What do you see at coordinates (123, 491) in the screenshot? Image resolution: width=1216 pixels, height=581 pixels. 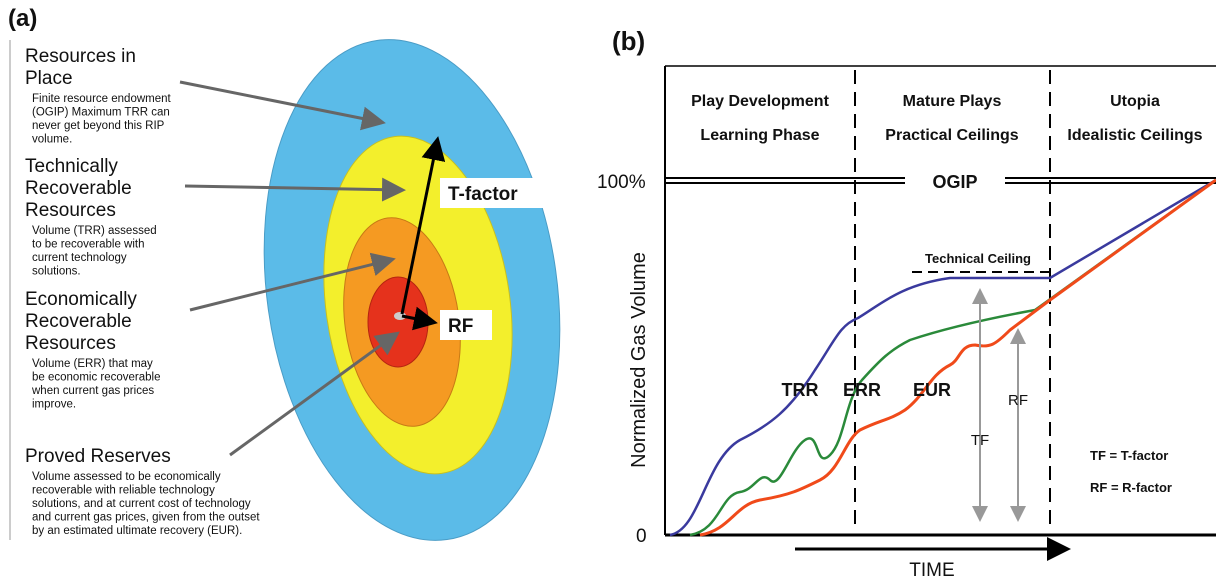 I see `item-description: recoverable with reliable technology` at bounding box center [123, 491].